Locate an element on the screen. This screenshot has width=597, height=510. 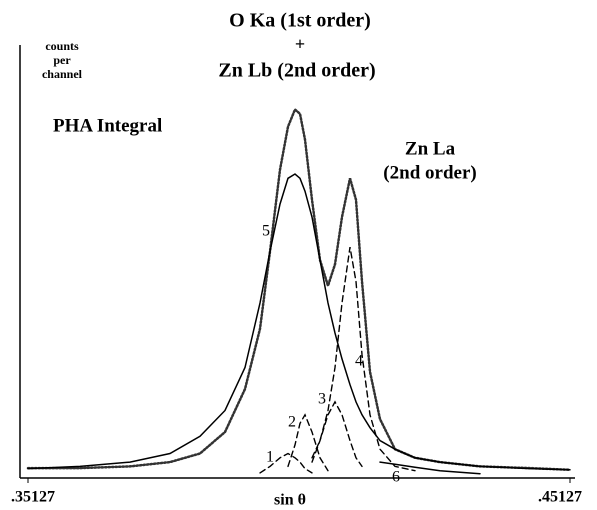
series-label: 3 is located at coordinates (322, 399).